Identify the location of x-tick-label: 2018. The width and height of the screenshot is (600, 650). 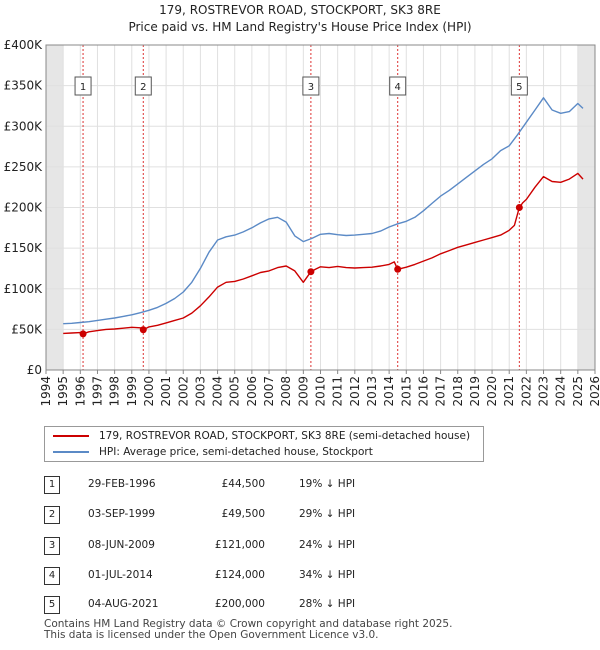
(458, 391).